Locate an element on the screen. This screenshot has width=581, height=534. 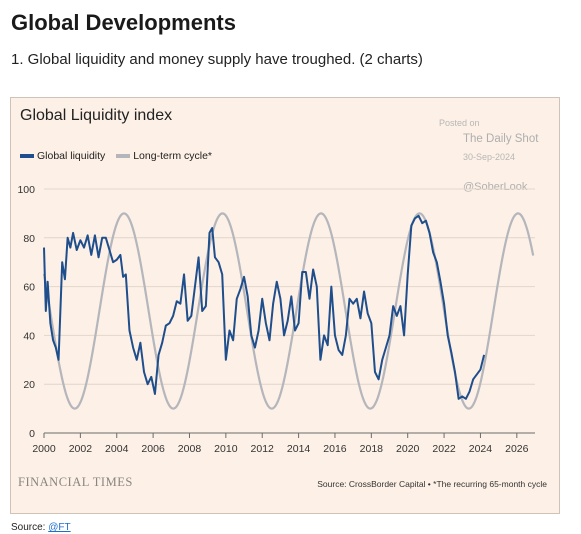
x-tick-label-2008: 2008 is located at coordinates (190, 449).